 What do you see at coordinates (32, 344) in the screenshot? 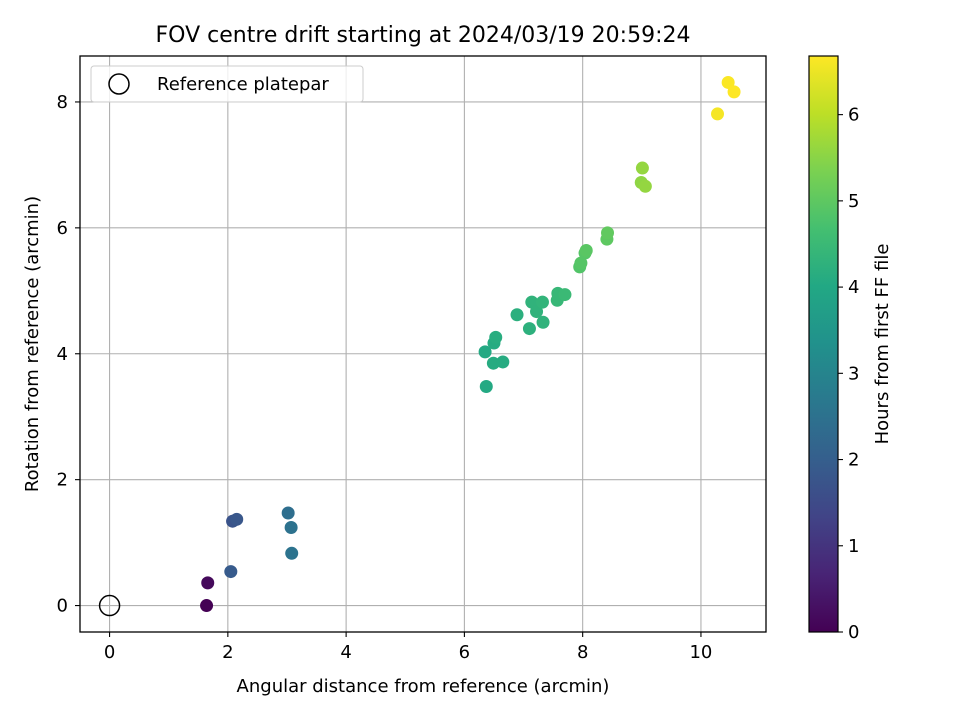
I see `y-axis-label: Rotation from reference (arcmin)` at bounding box center [32, 344].